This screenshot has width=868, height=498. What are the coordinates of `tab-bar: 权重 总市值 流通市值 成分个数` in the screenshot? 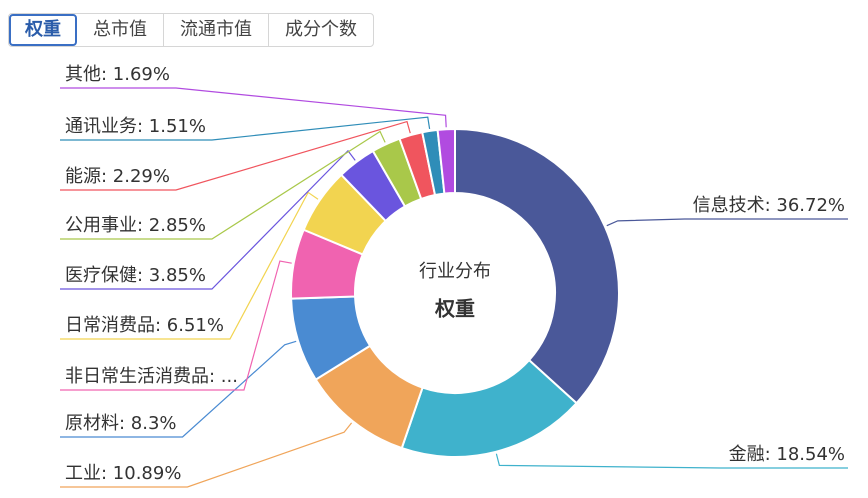 It's located at (191, 30).